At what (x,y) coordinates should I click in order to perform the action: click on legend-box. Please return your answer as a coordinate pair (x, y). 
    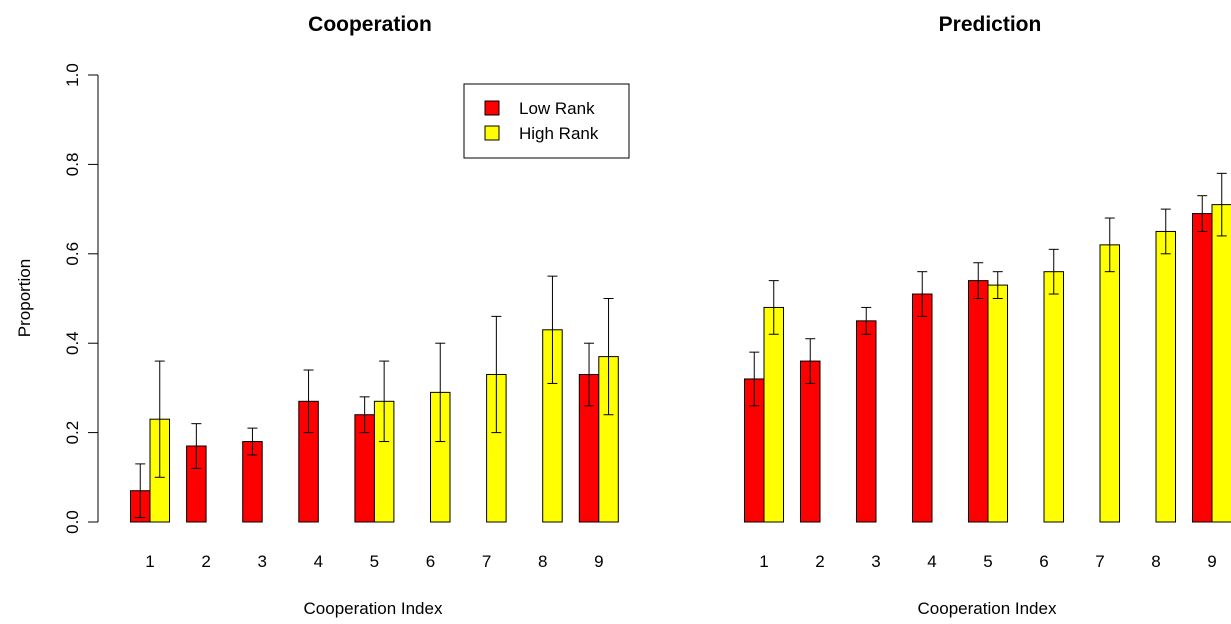
    Looking at the image, I should click on (546, 121).